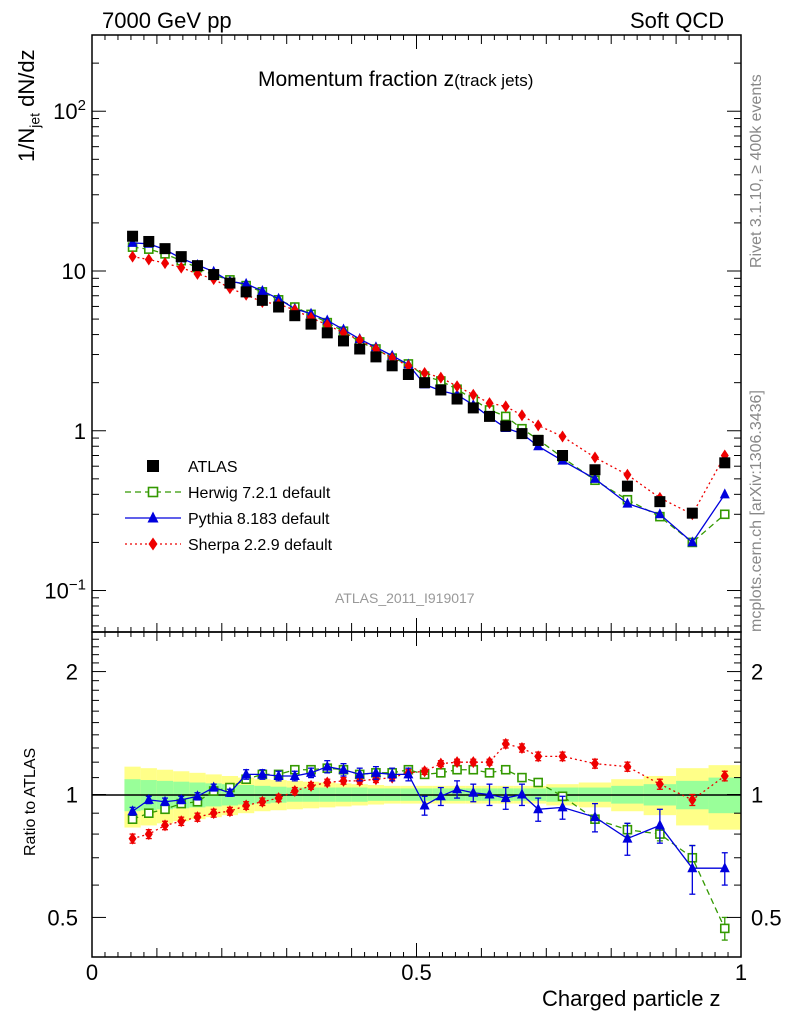 The height and width of the screenshot is (1024, 786). What do you see at coordinates (724, 514) in the screenshot?
I see `data-point-herwig` at bounding box center [724, 514].